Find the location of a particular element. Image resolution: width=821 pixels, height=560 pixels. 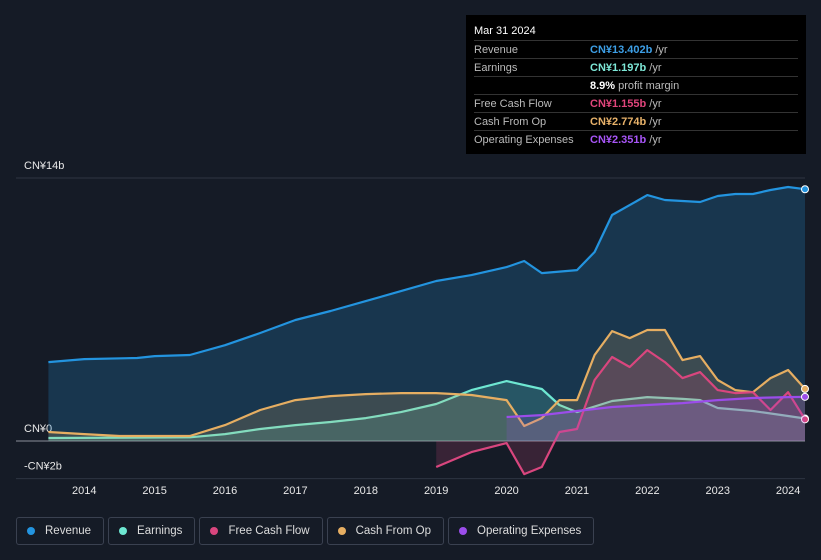

tooltip-value-group: CN¥13.402b/yr is located at coordinates (629, 50).